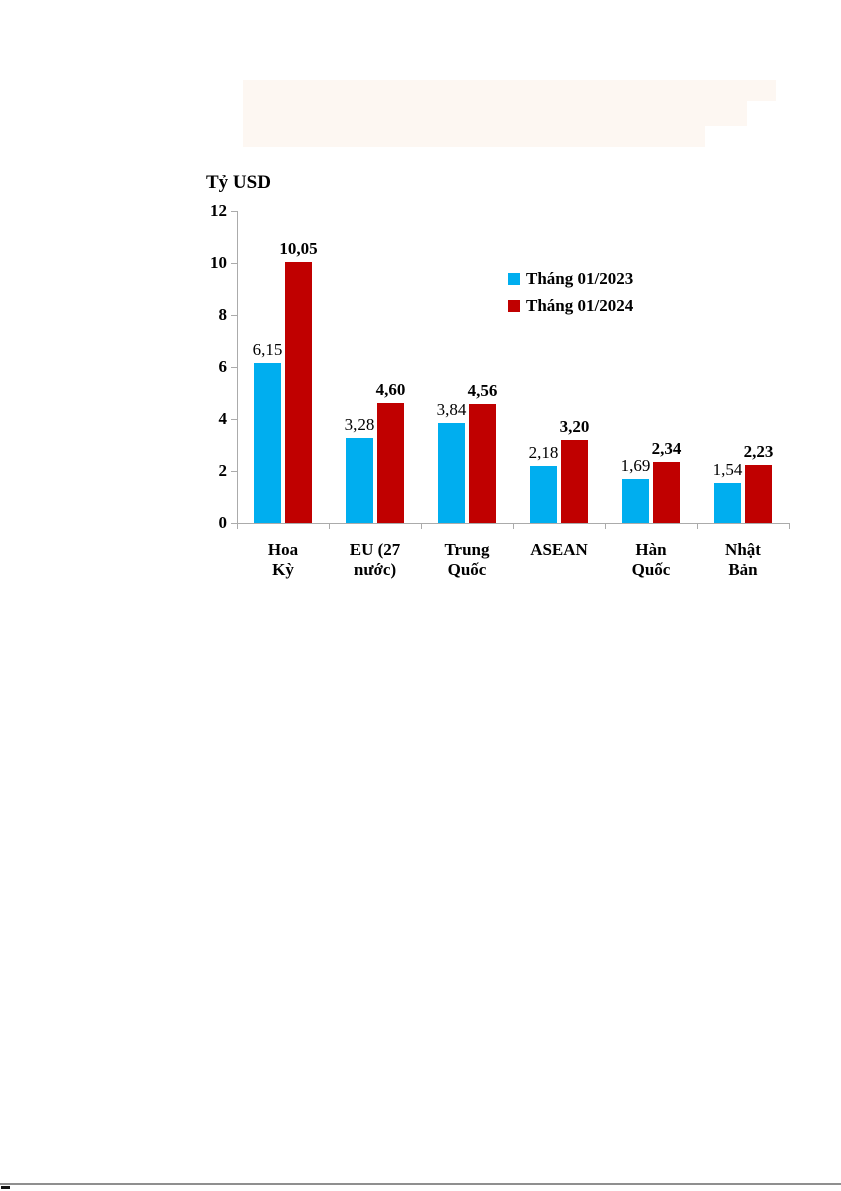  I want to click on bar-value-label: 1,69, so click(635, 465).